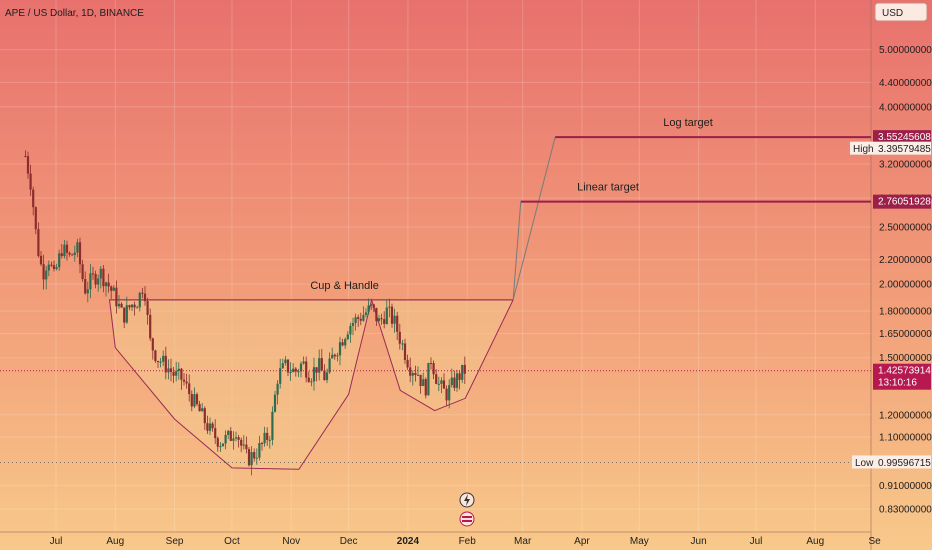 This screenshot has width=932, height=550. Describe the element at coordinates (467, 500) in the screenshot. I see `alert-icon` at that location.